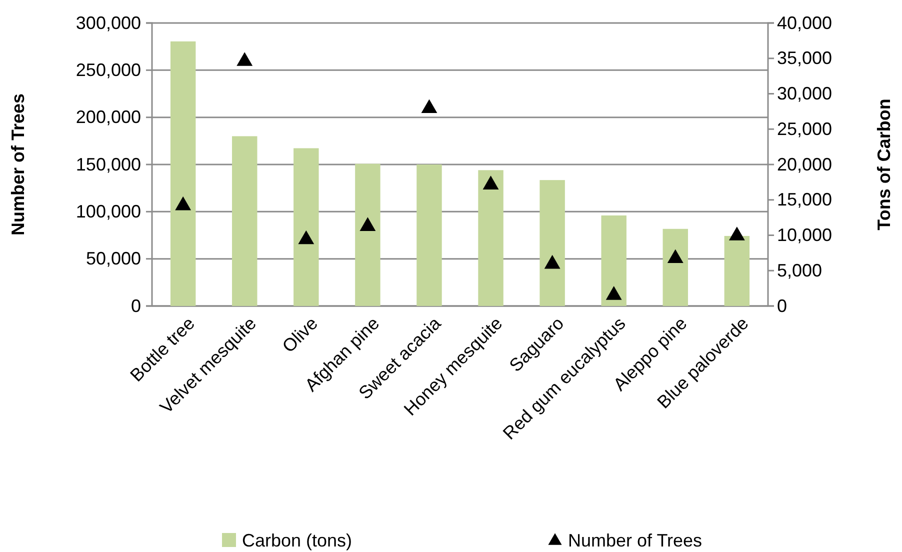 This screenshot has width=902, height=552. I want to click on y-axis-title: Number of Trees, so click(18, 164).